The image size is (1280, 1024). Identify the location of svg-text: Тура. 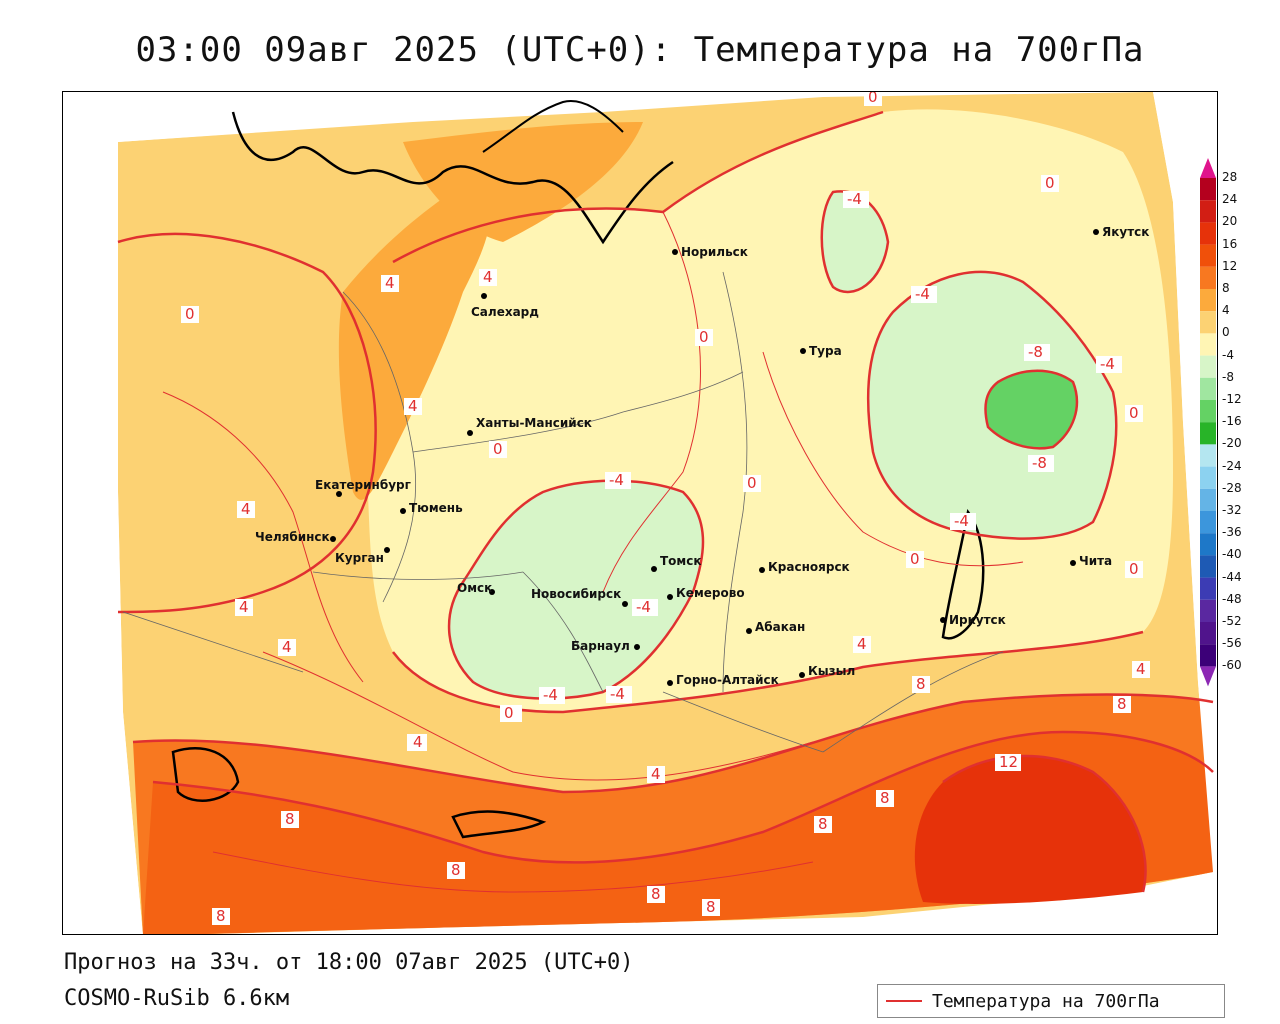
(825, 351).